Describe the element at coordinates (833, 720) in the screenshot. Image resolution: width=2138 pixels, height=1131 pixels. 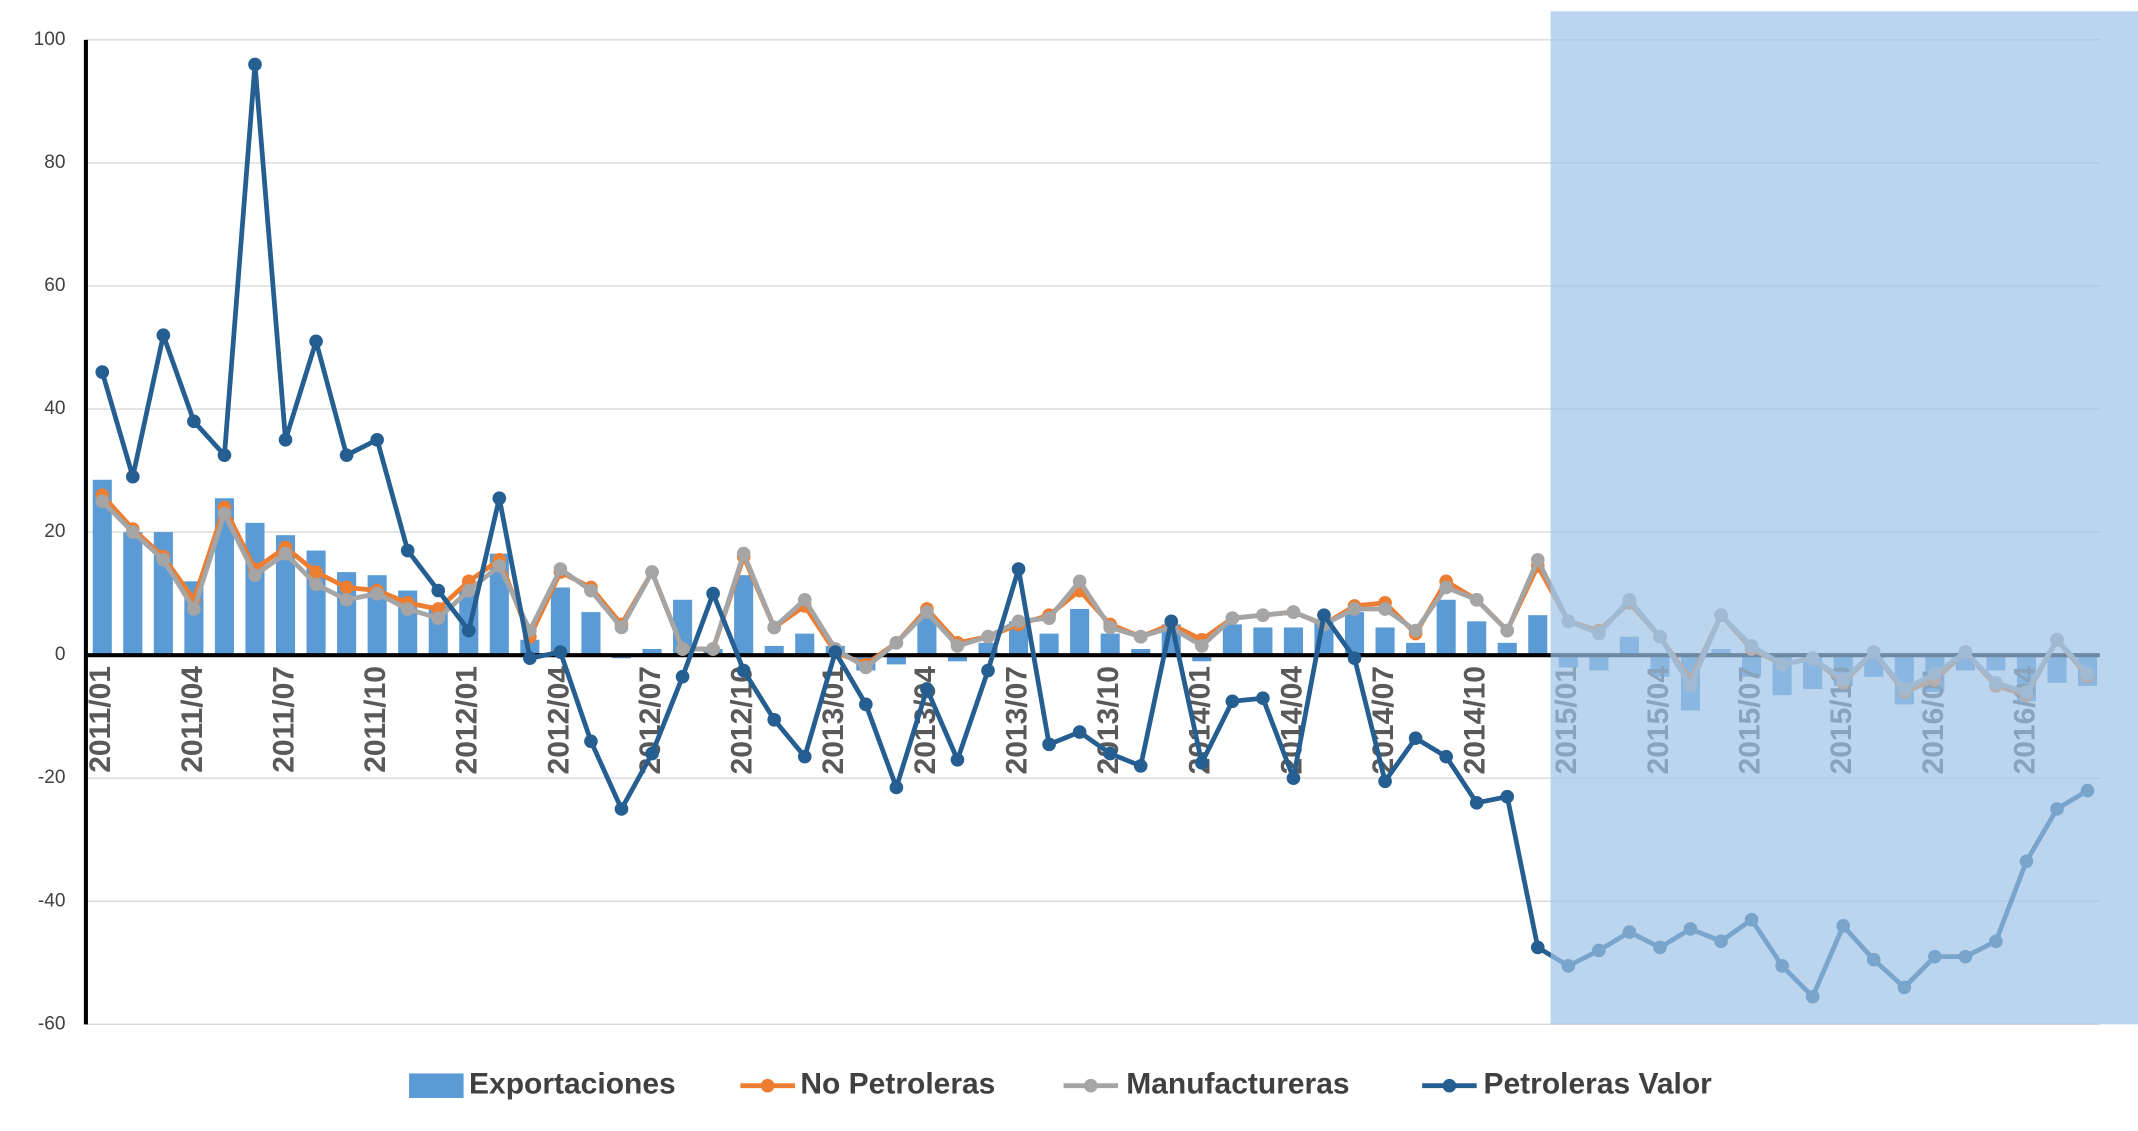
I see `x-tick-label: 2013/01` at that location.